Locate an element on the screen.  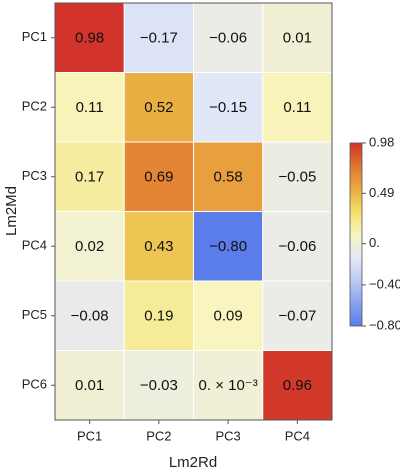
cell-label: −0.08 is located at coordinates (90, 316).